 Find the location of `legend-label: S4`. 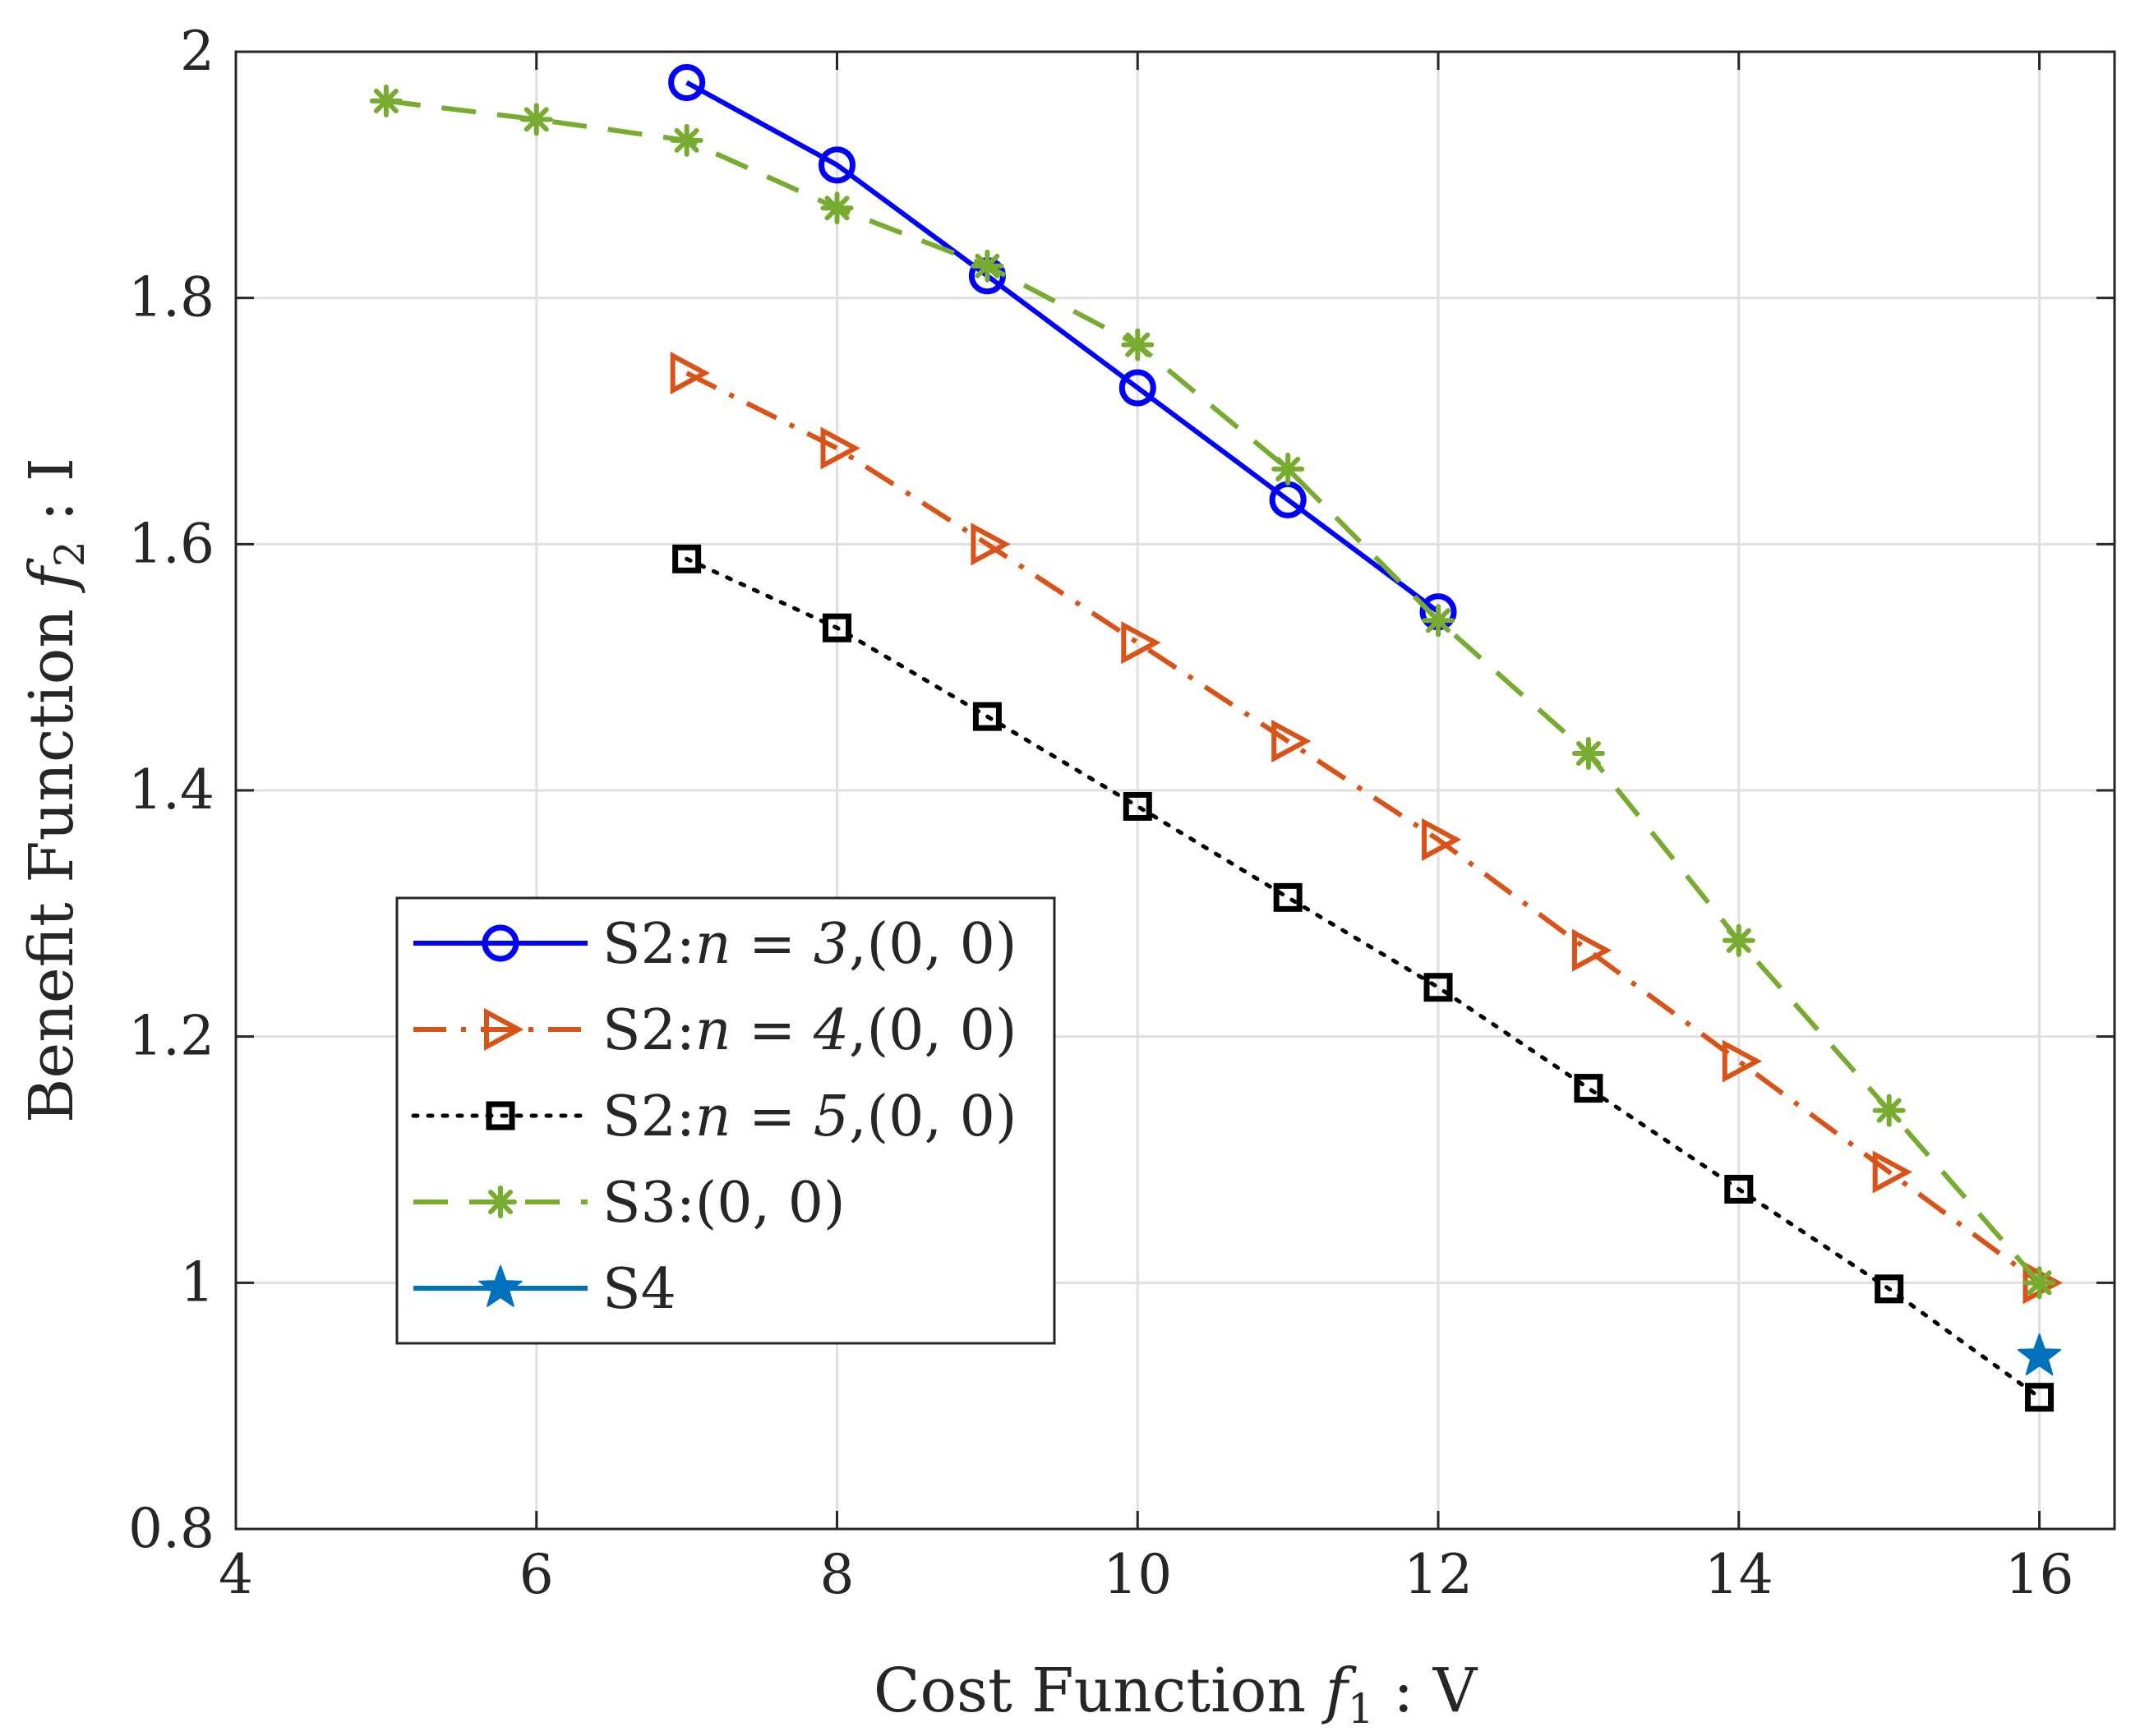

legend-label: S4 is located at coordinates (639, 1289).